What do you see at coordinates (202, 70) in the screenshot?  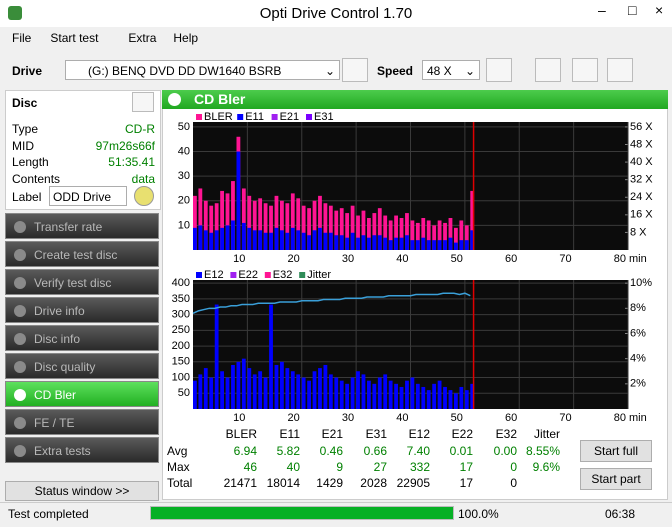 I see `drive-select: (G:) BENQ DVD DD DW1640 BSRB ⌄` at bounding box center [202, 70].